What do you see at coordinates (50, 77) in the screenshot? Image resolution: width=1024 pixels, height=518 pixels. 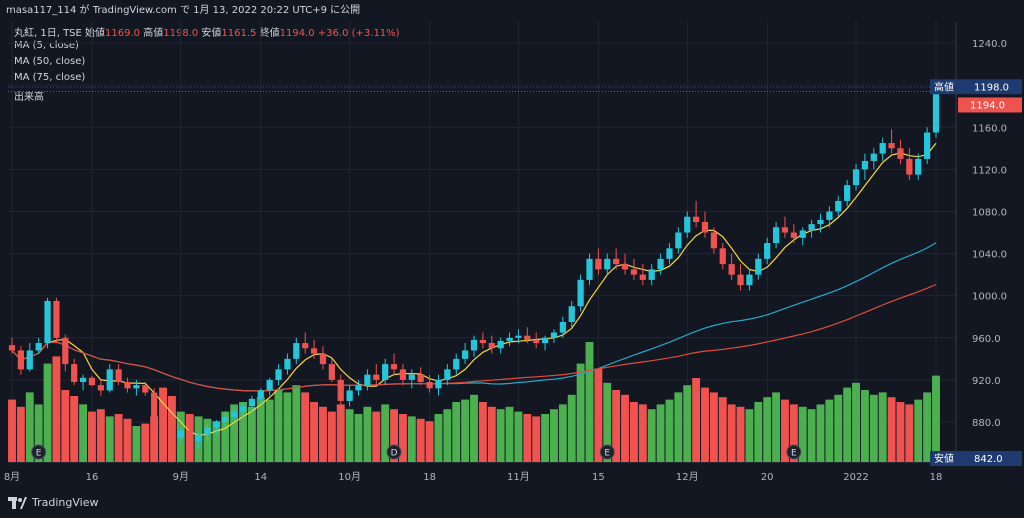 I see `ma75-legend: MA (75, close)` at bounding box center [50, 77].